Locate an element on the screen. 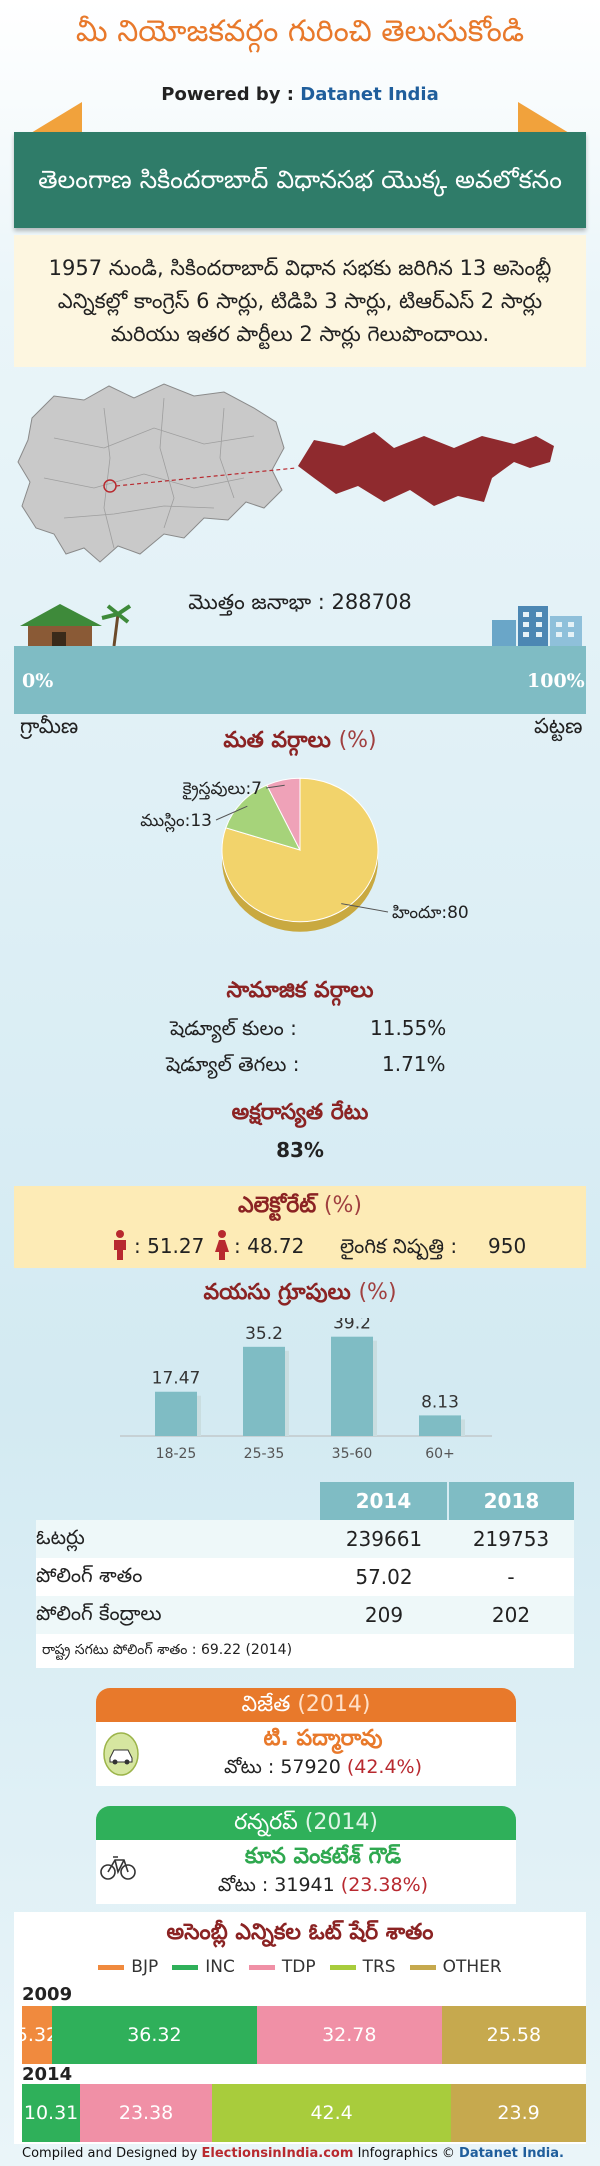 This screenshot has width=600, height=2166. female-percent: : 48.72 is located at coordinates (269, 1246).